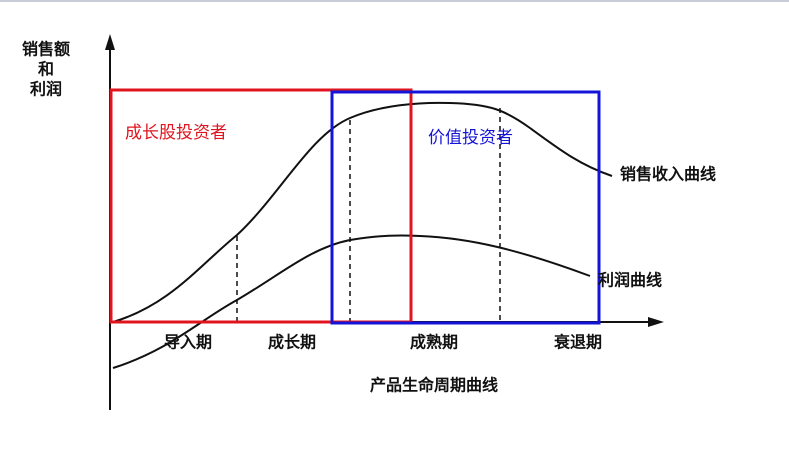 The width and height of the screenshot is (789, 476). What do you see at coordinates (434, 385) in the screenshot?
I see `x-title: 产品生命周期曲线` at bounding box center [434, 385].